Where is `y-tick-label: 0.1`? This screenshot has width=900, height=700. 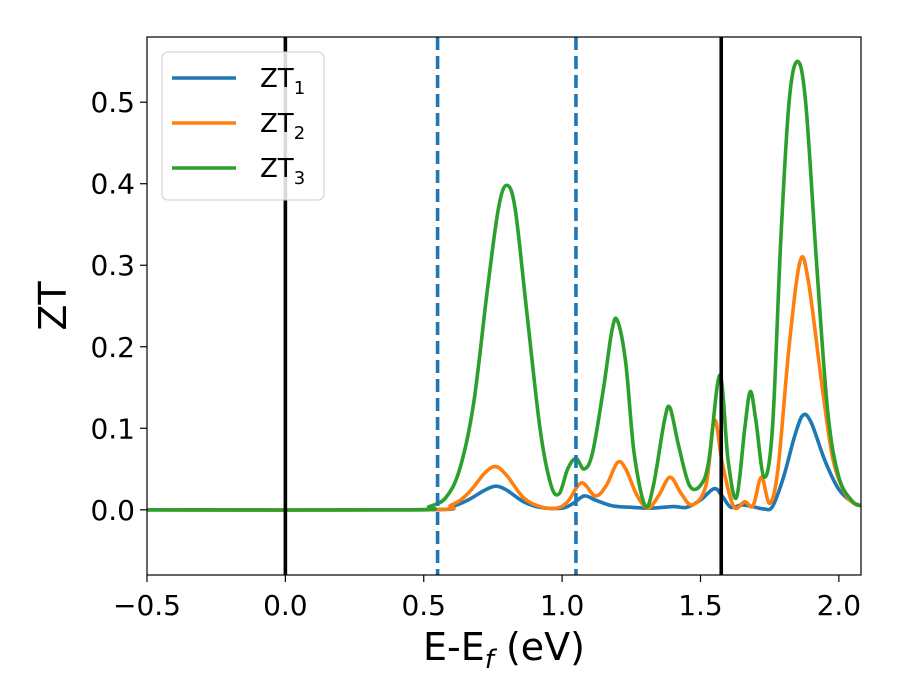
y-tick-label: 0.1 is located at coordinates (112, 428).